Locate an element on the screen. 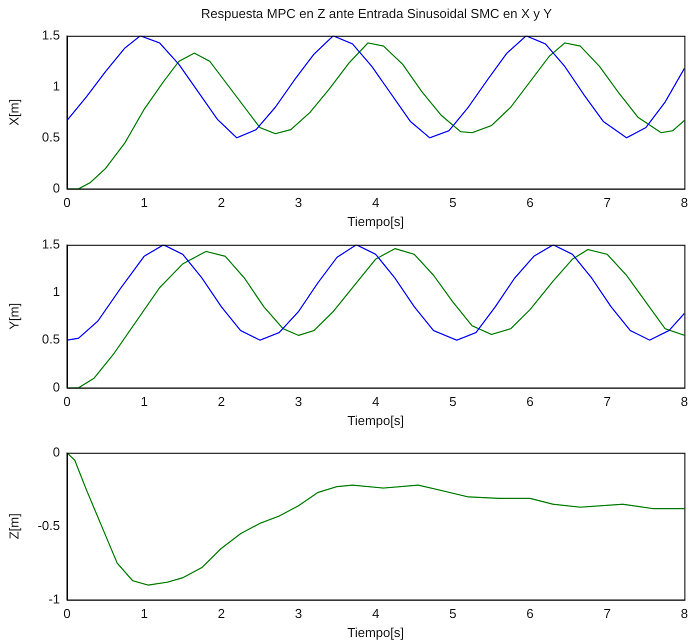 The width and height of the screenshot is (691, 641). y-tick-label: -0.5 is located at coordinates (49, 525).